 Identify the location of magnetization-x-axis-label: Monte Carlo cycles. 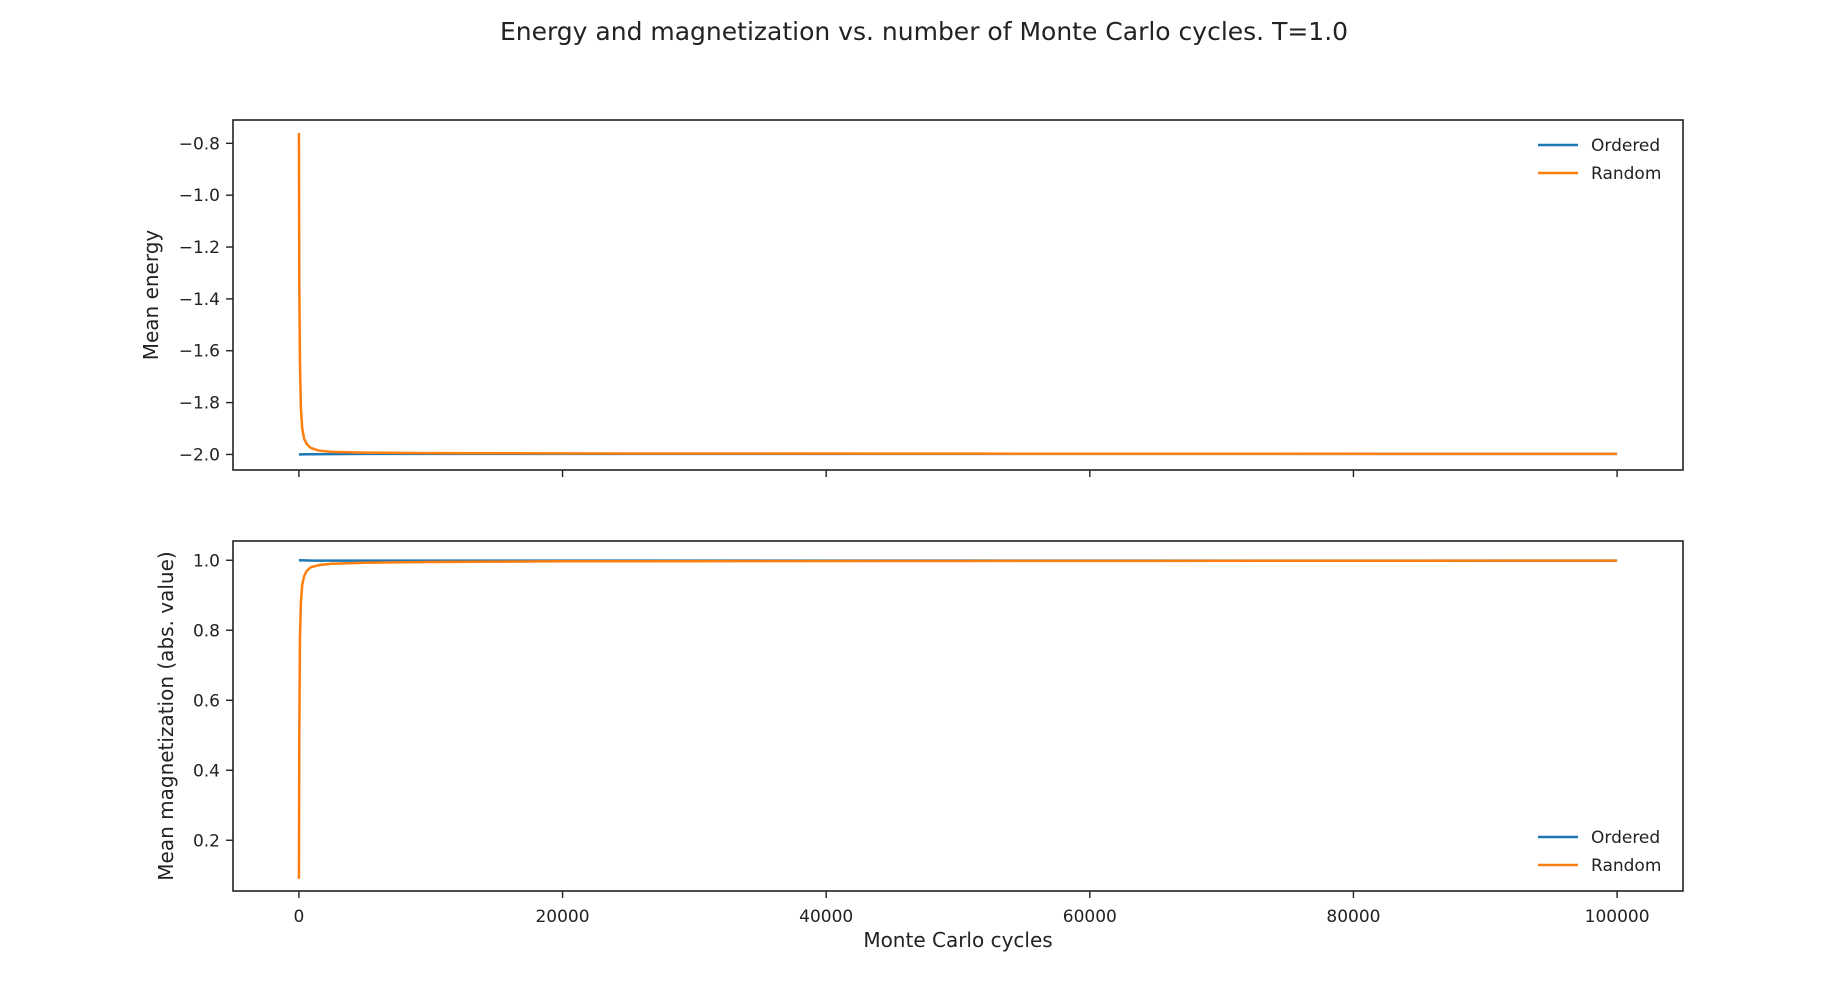
(957, 940).